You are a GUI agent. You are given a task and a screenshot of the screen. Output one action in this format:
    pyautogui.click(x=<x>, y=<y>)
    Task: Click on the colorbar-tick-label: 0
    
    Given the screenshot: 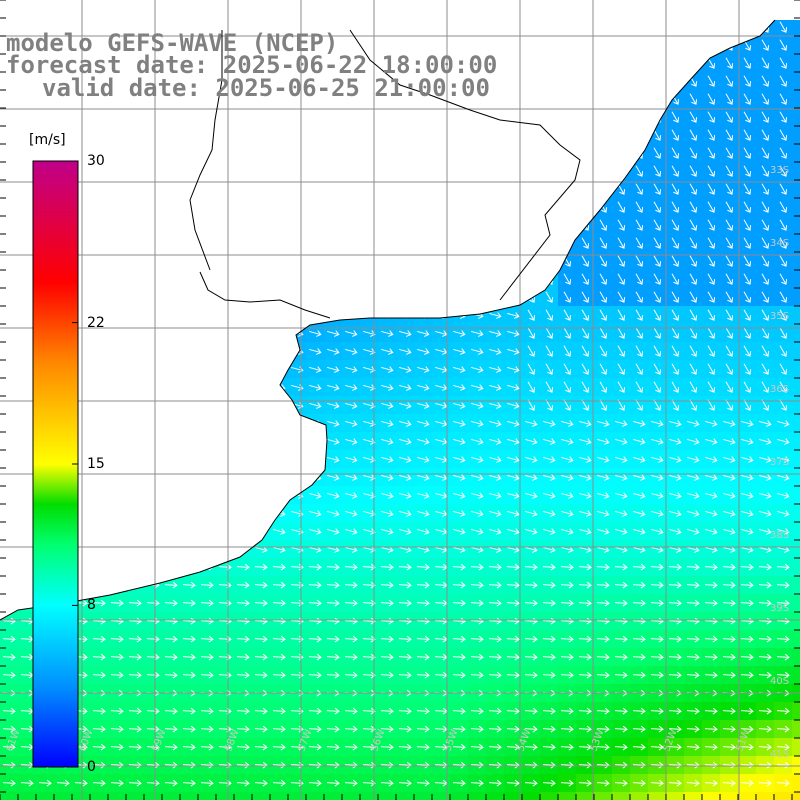 What is the action you would take?
    pyautogui.click(x=91, y=767)
    